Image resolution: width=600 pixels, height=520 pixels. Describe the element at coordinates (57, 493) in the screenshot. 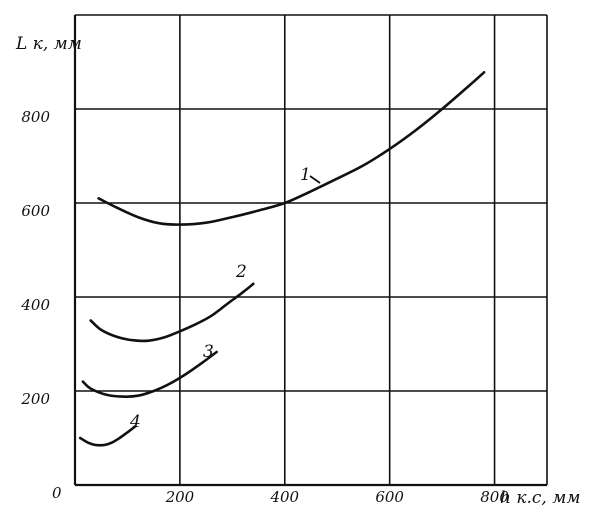

I see `origin-label: 0` at that location.